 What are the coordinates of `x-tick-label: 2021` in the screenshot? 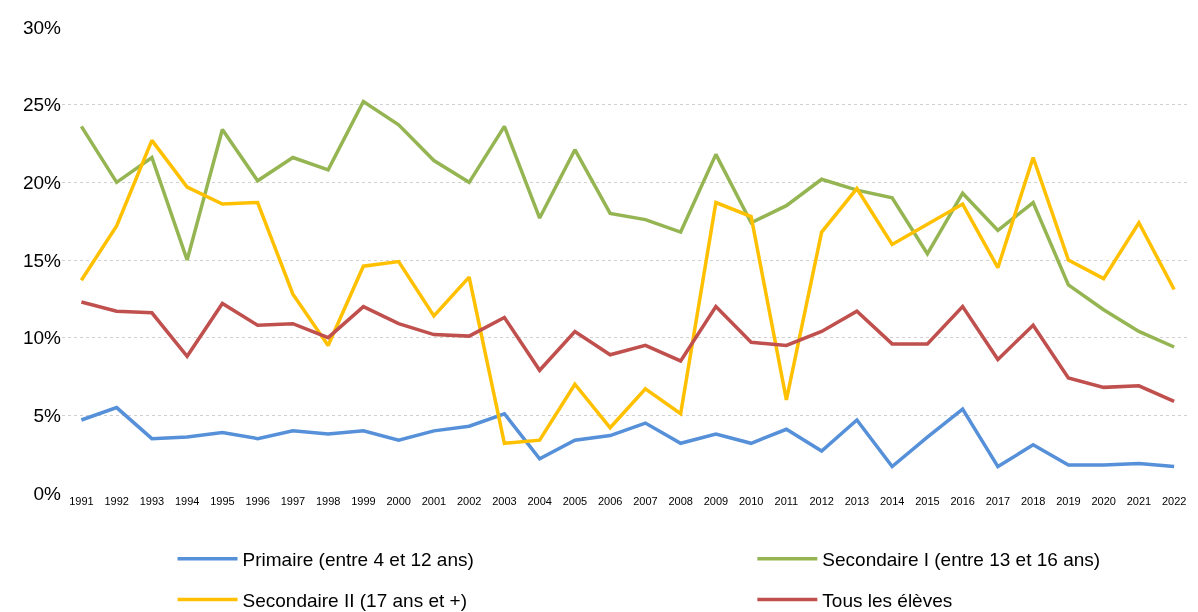 It's located at (1139, 501).